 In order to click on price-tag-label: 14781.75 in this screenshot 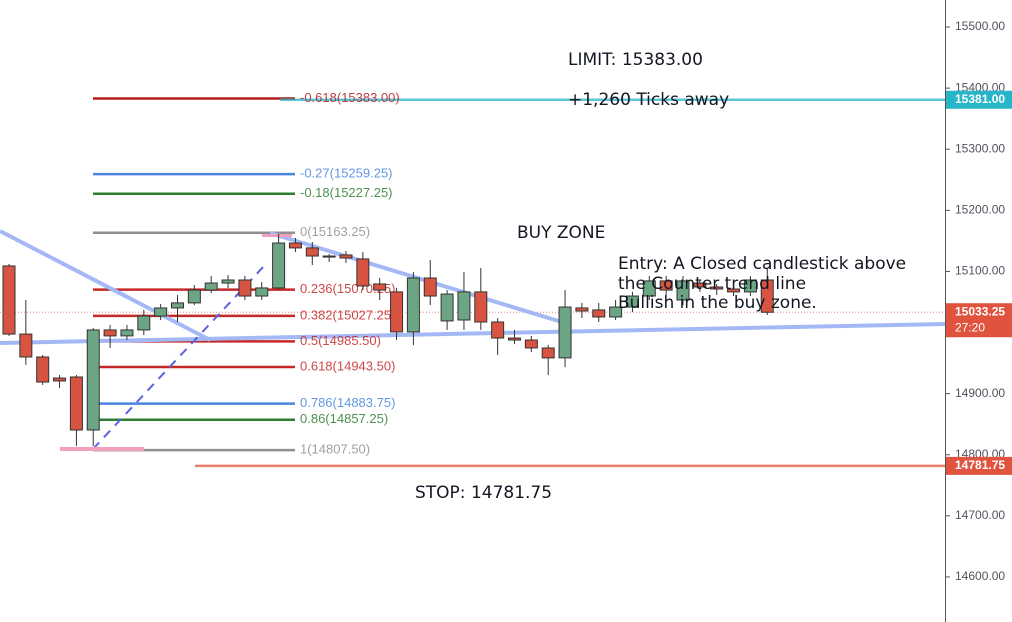, I will do `click(980, 465)`.